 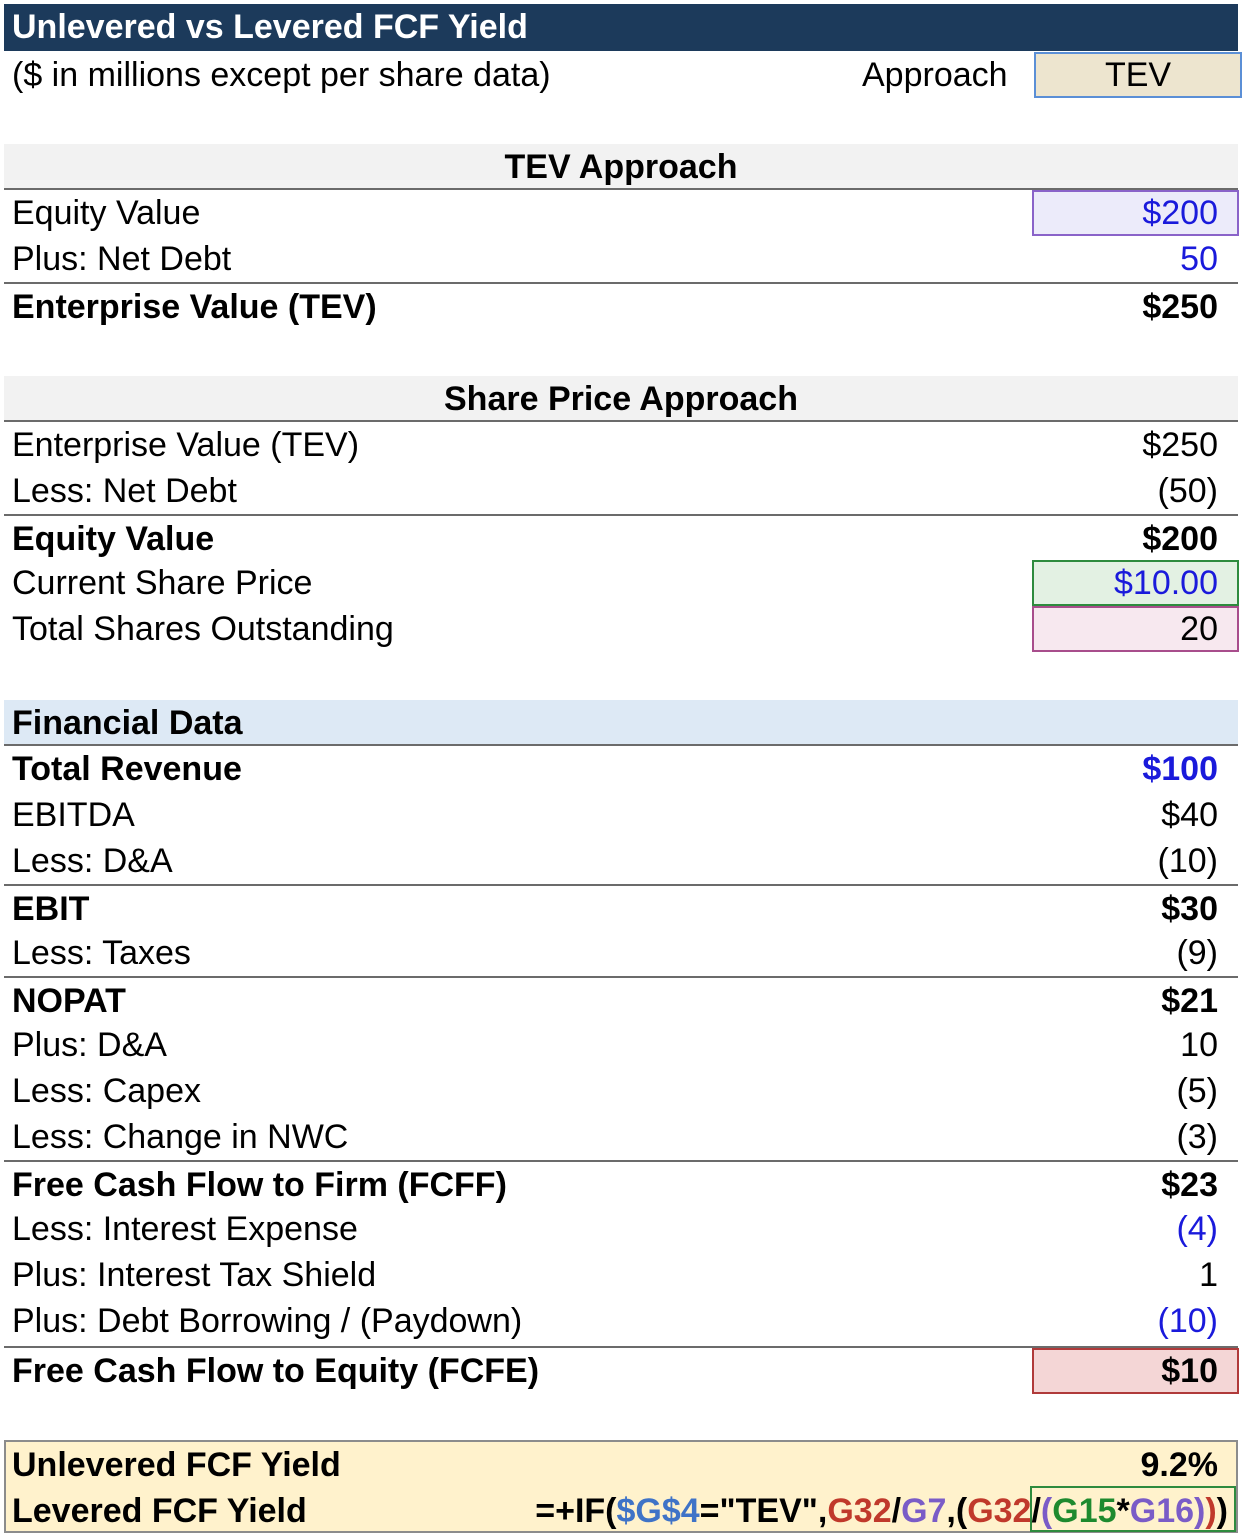 What do you see at coordinates (957, 1511) in the screenshot?
I see `formula-part: ,(` at bounding box center [957, 1511].